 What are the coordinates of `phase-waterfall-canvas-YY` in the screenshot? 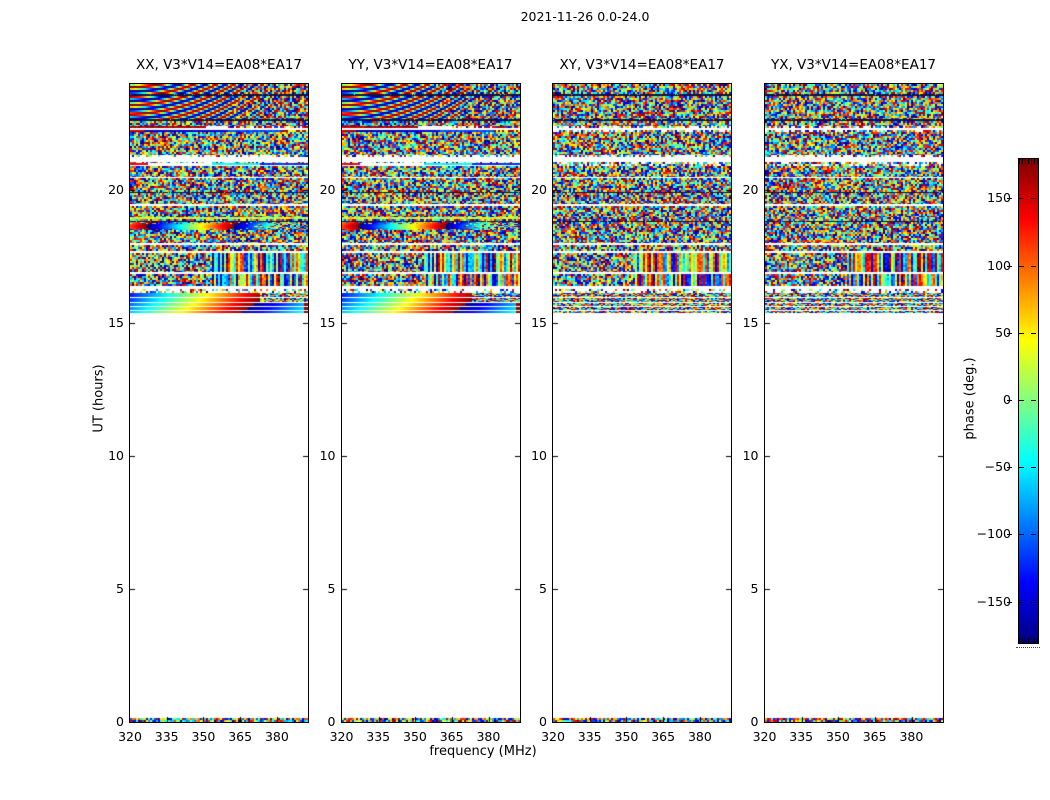 It's located at (430, 403).